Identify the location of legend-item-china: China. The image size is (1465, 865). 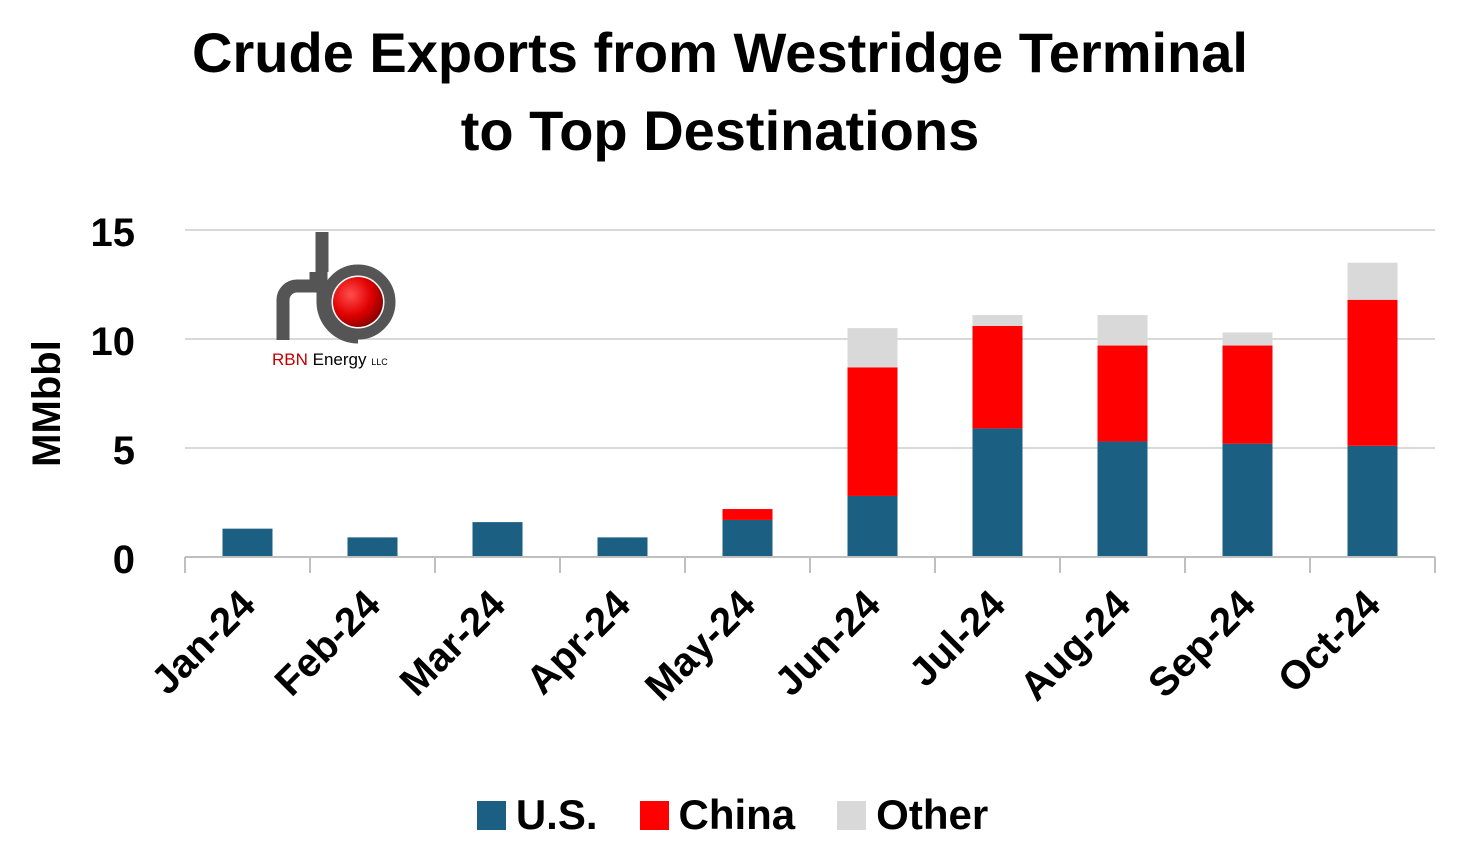
(717, 815).